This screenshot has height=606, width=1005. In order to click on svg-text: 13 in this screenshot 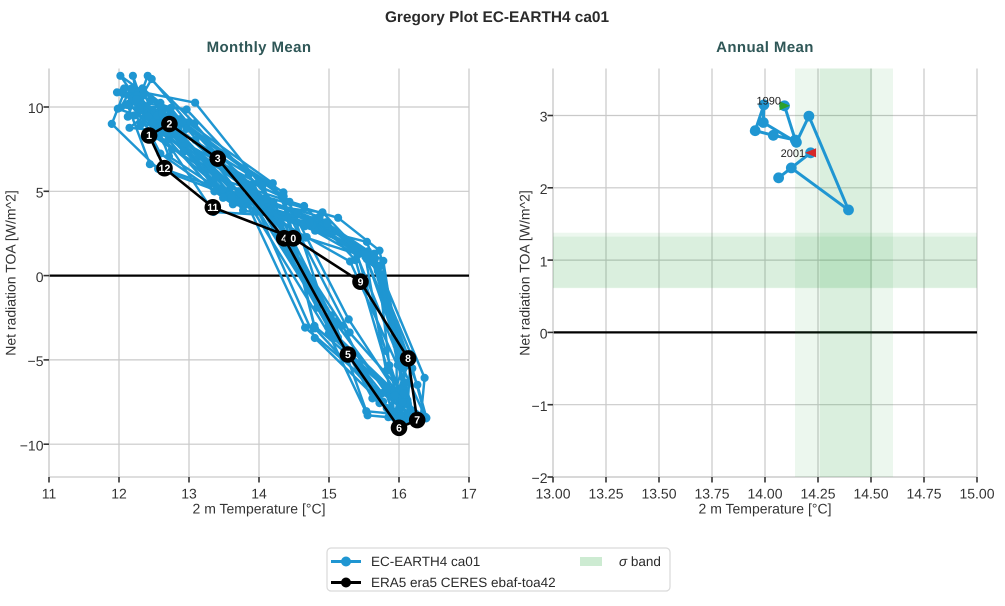, I will do `click(189, 494)`.